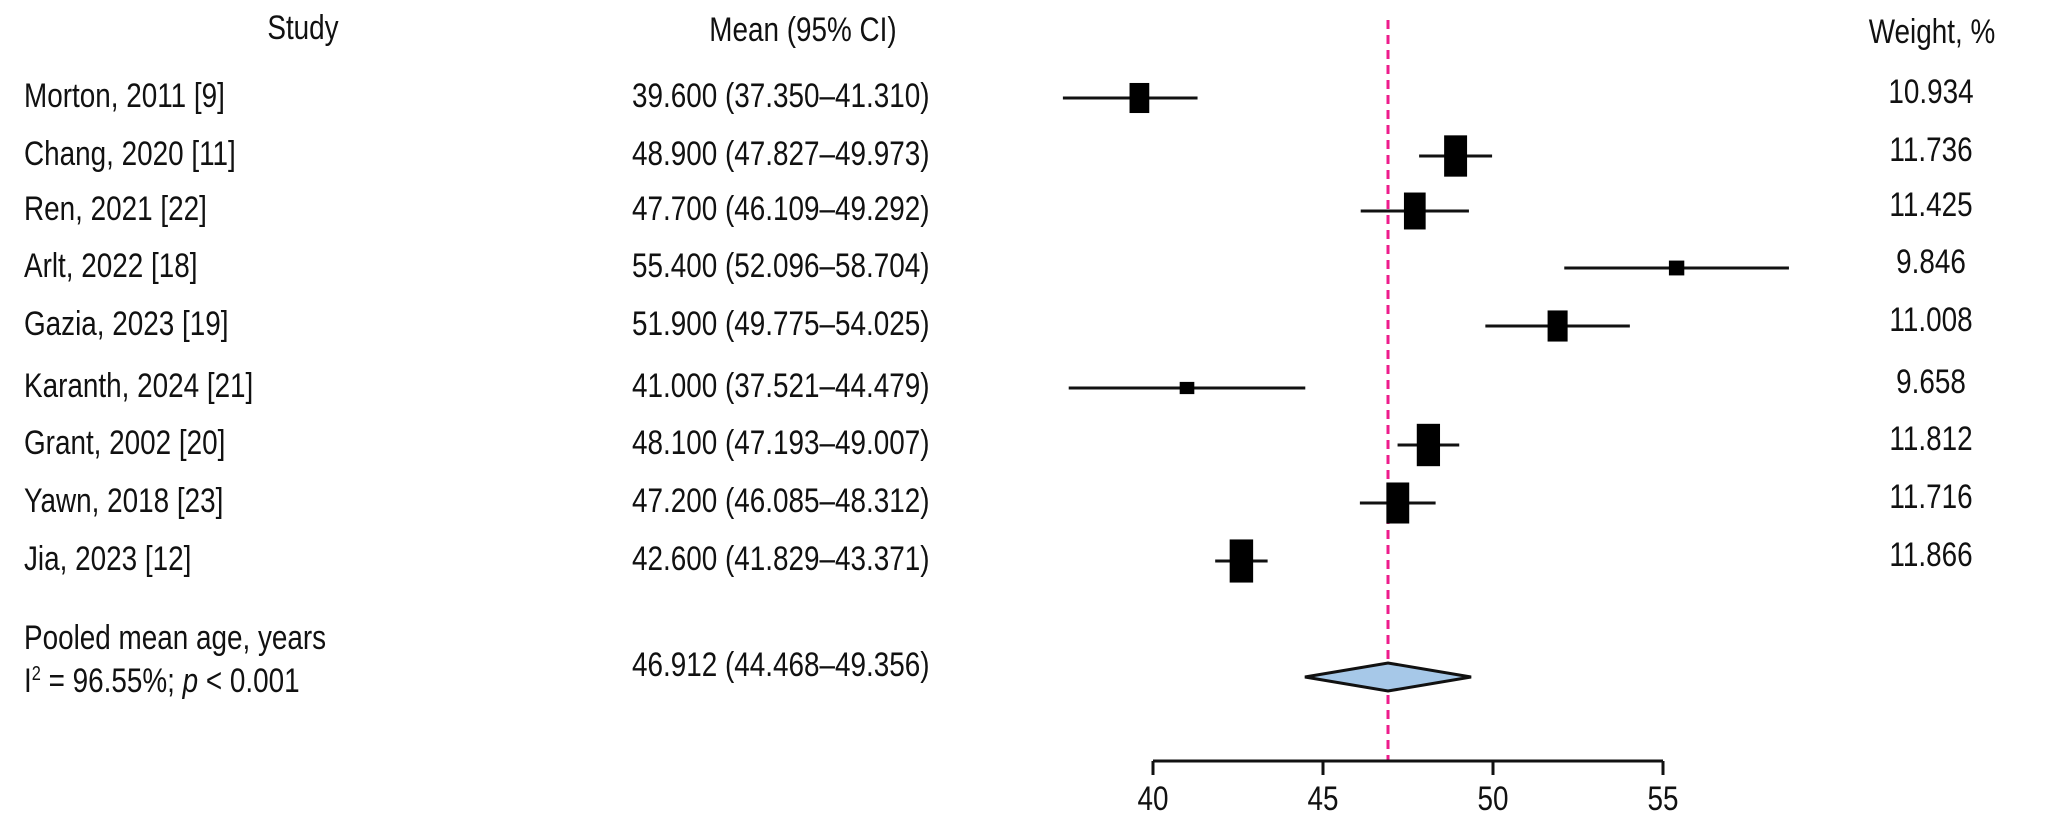 This screenshot has height=825, width=2055. Describe the element at coordinates (781, 558) in the screenshot. I see `study-mean-ci: 42.600 (41.829–43.371)` at that location.